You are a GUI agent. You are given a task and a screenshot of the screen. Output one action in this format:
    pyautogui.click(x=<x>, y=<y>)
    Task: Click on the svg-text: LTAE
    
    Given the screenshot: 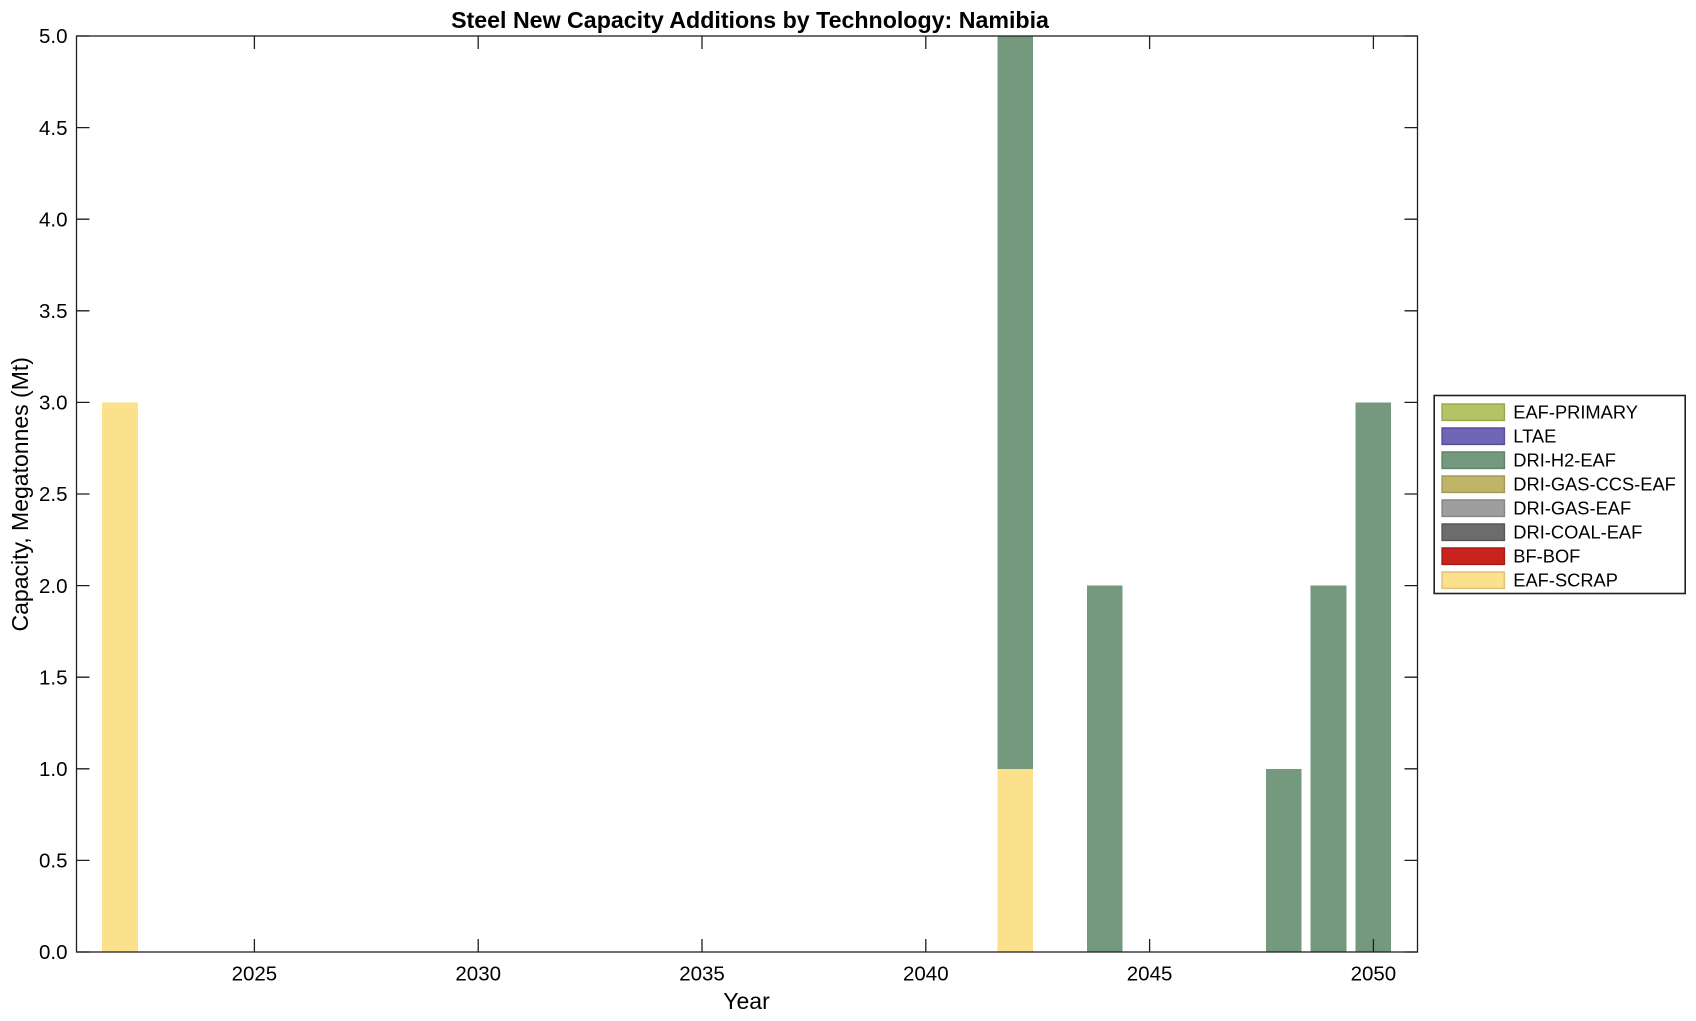 What is the action you would take?
    pyautogui.click(x=1534, y=436)
    